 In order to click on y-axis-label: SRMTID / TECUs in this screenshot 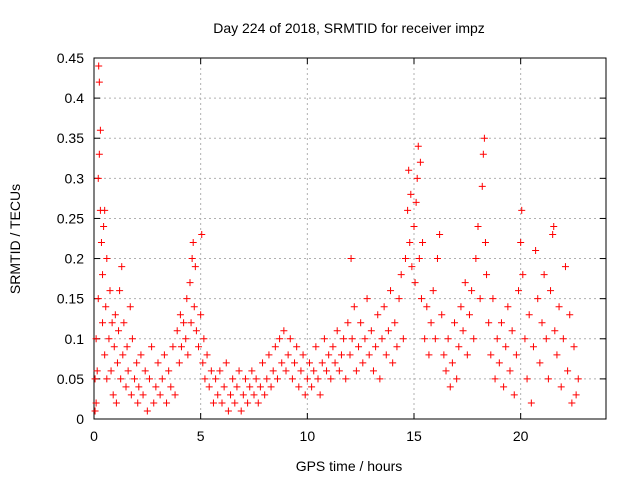, I will do `click(15, 239)`.